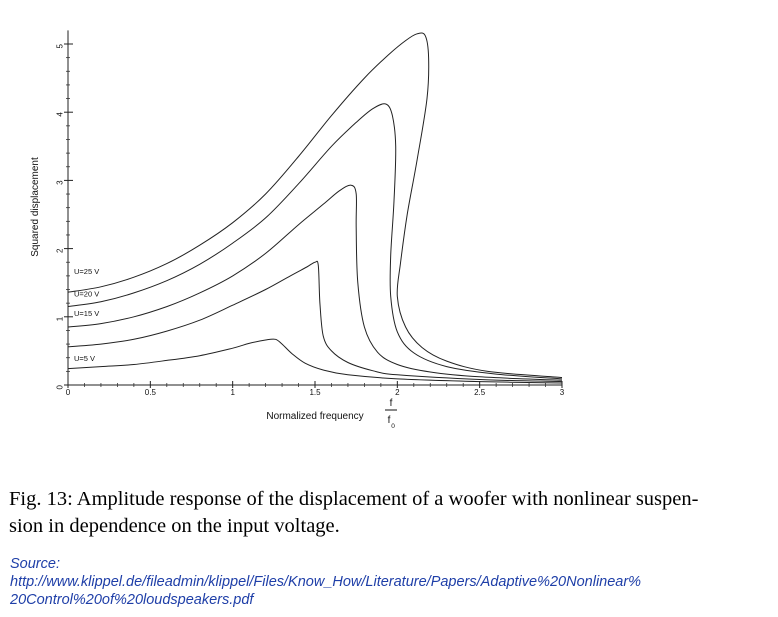  Describe the element at coordinates (314, 416) in the screenshot. I see `x-axis-label: Normalized frequency` at that location.